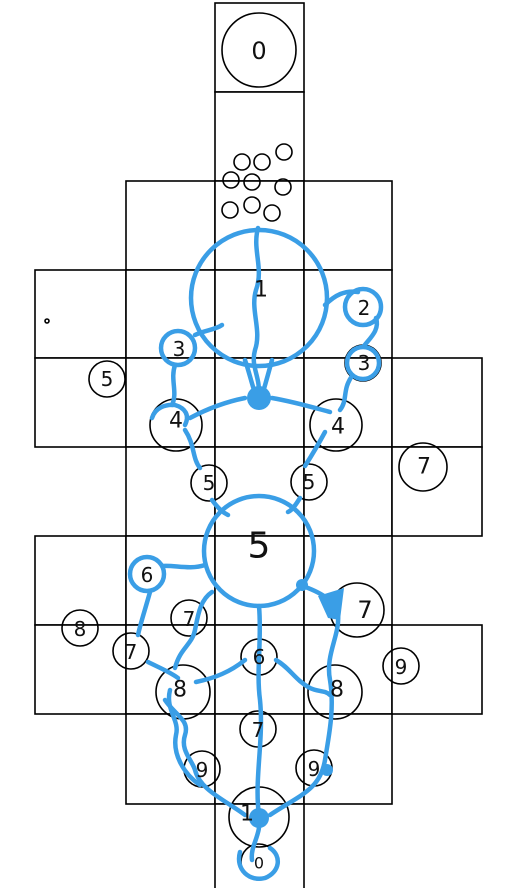  Describe the element at coordinates (338, 427) in the screenshot. I see `label-right-4: 4` at that location.